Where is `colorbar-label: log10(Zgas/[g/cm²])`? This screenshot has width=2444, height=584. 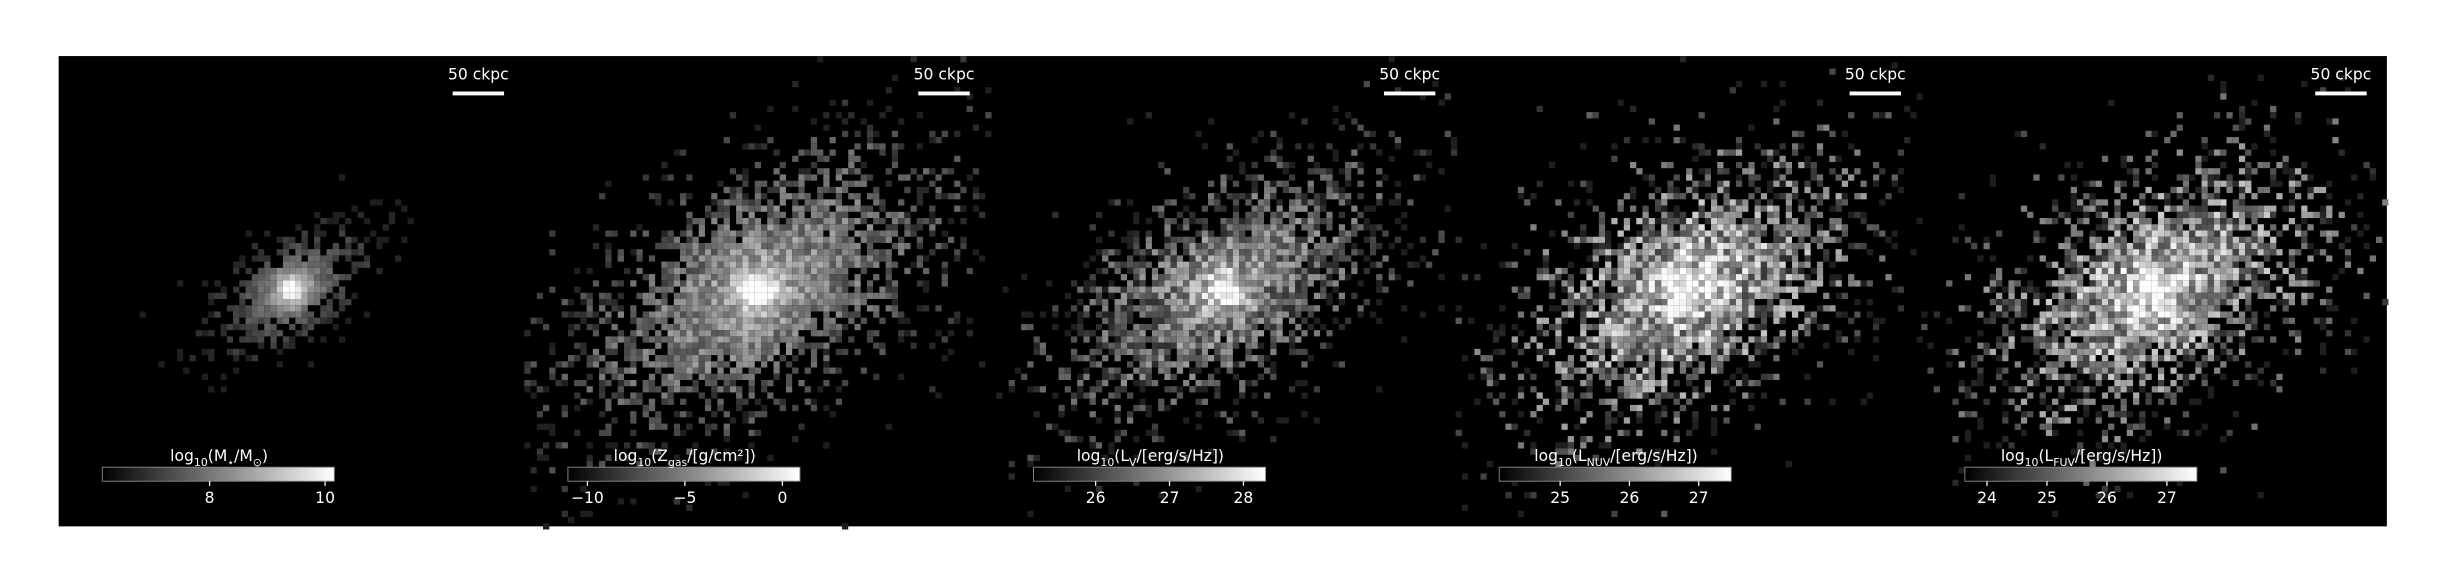
colorbar-label: log10(Zgas/[g/cm²]) is located at coordinates (685, 458).